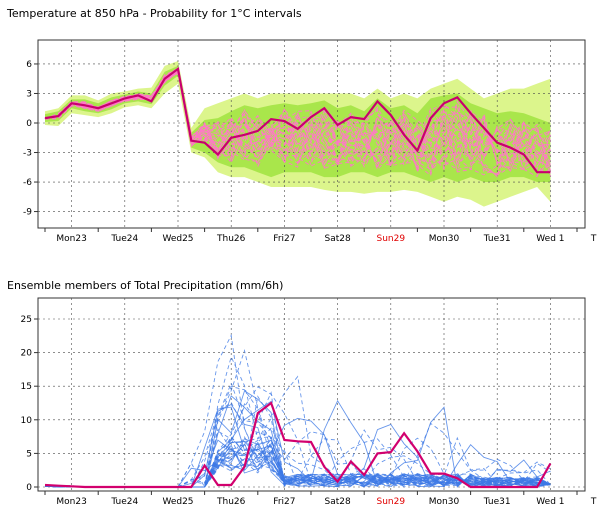 Image resolution: width=597 pixels, height=515 pixels. What do you see at coordinates (26, 320) in the screenshot?
I see `precip-y-tick-label: 25` at bounding box center [26, 320].